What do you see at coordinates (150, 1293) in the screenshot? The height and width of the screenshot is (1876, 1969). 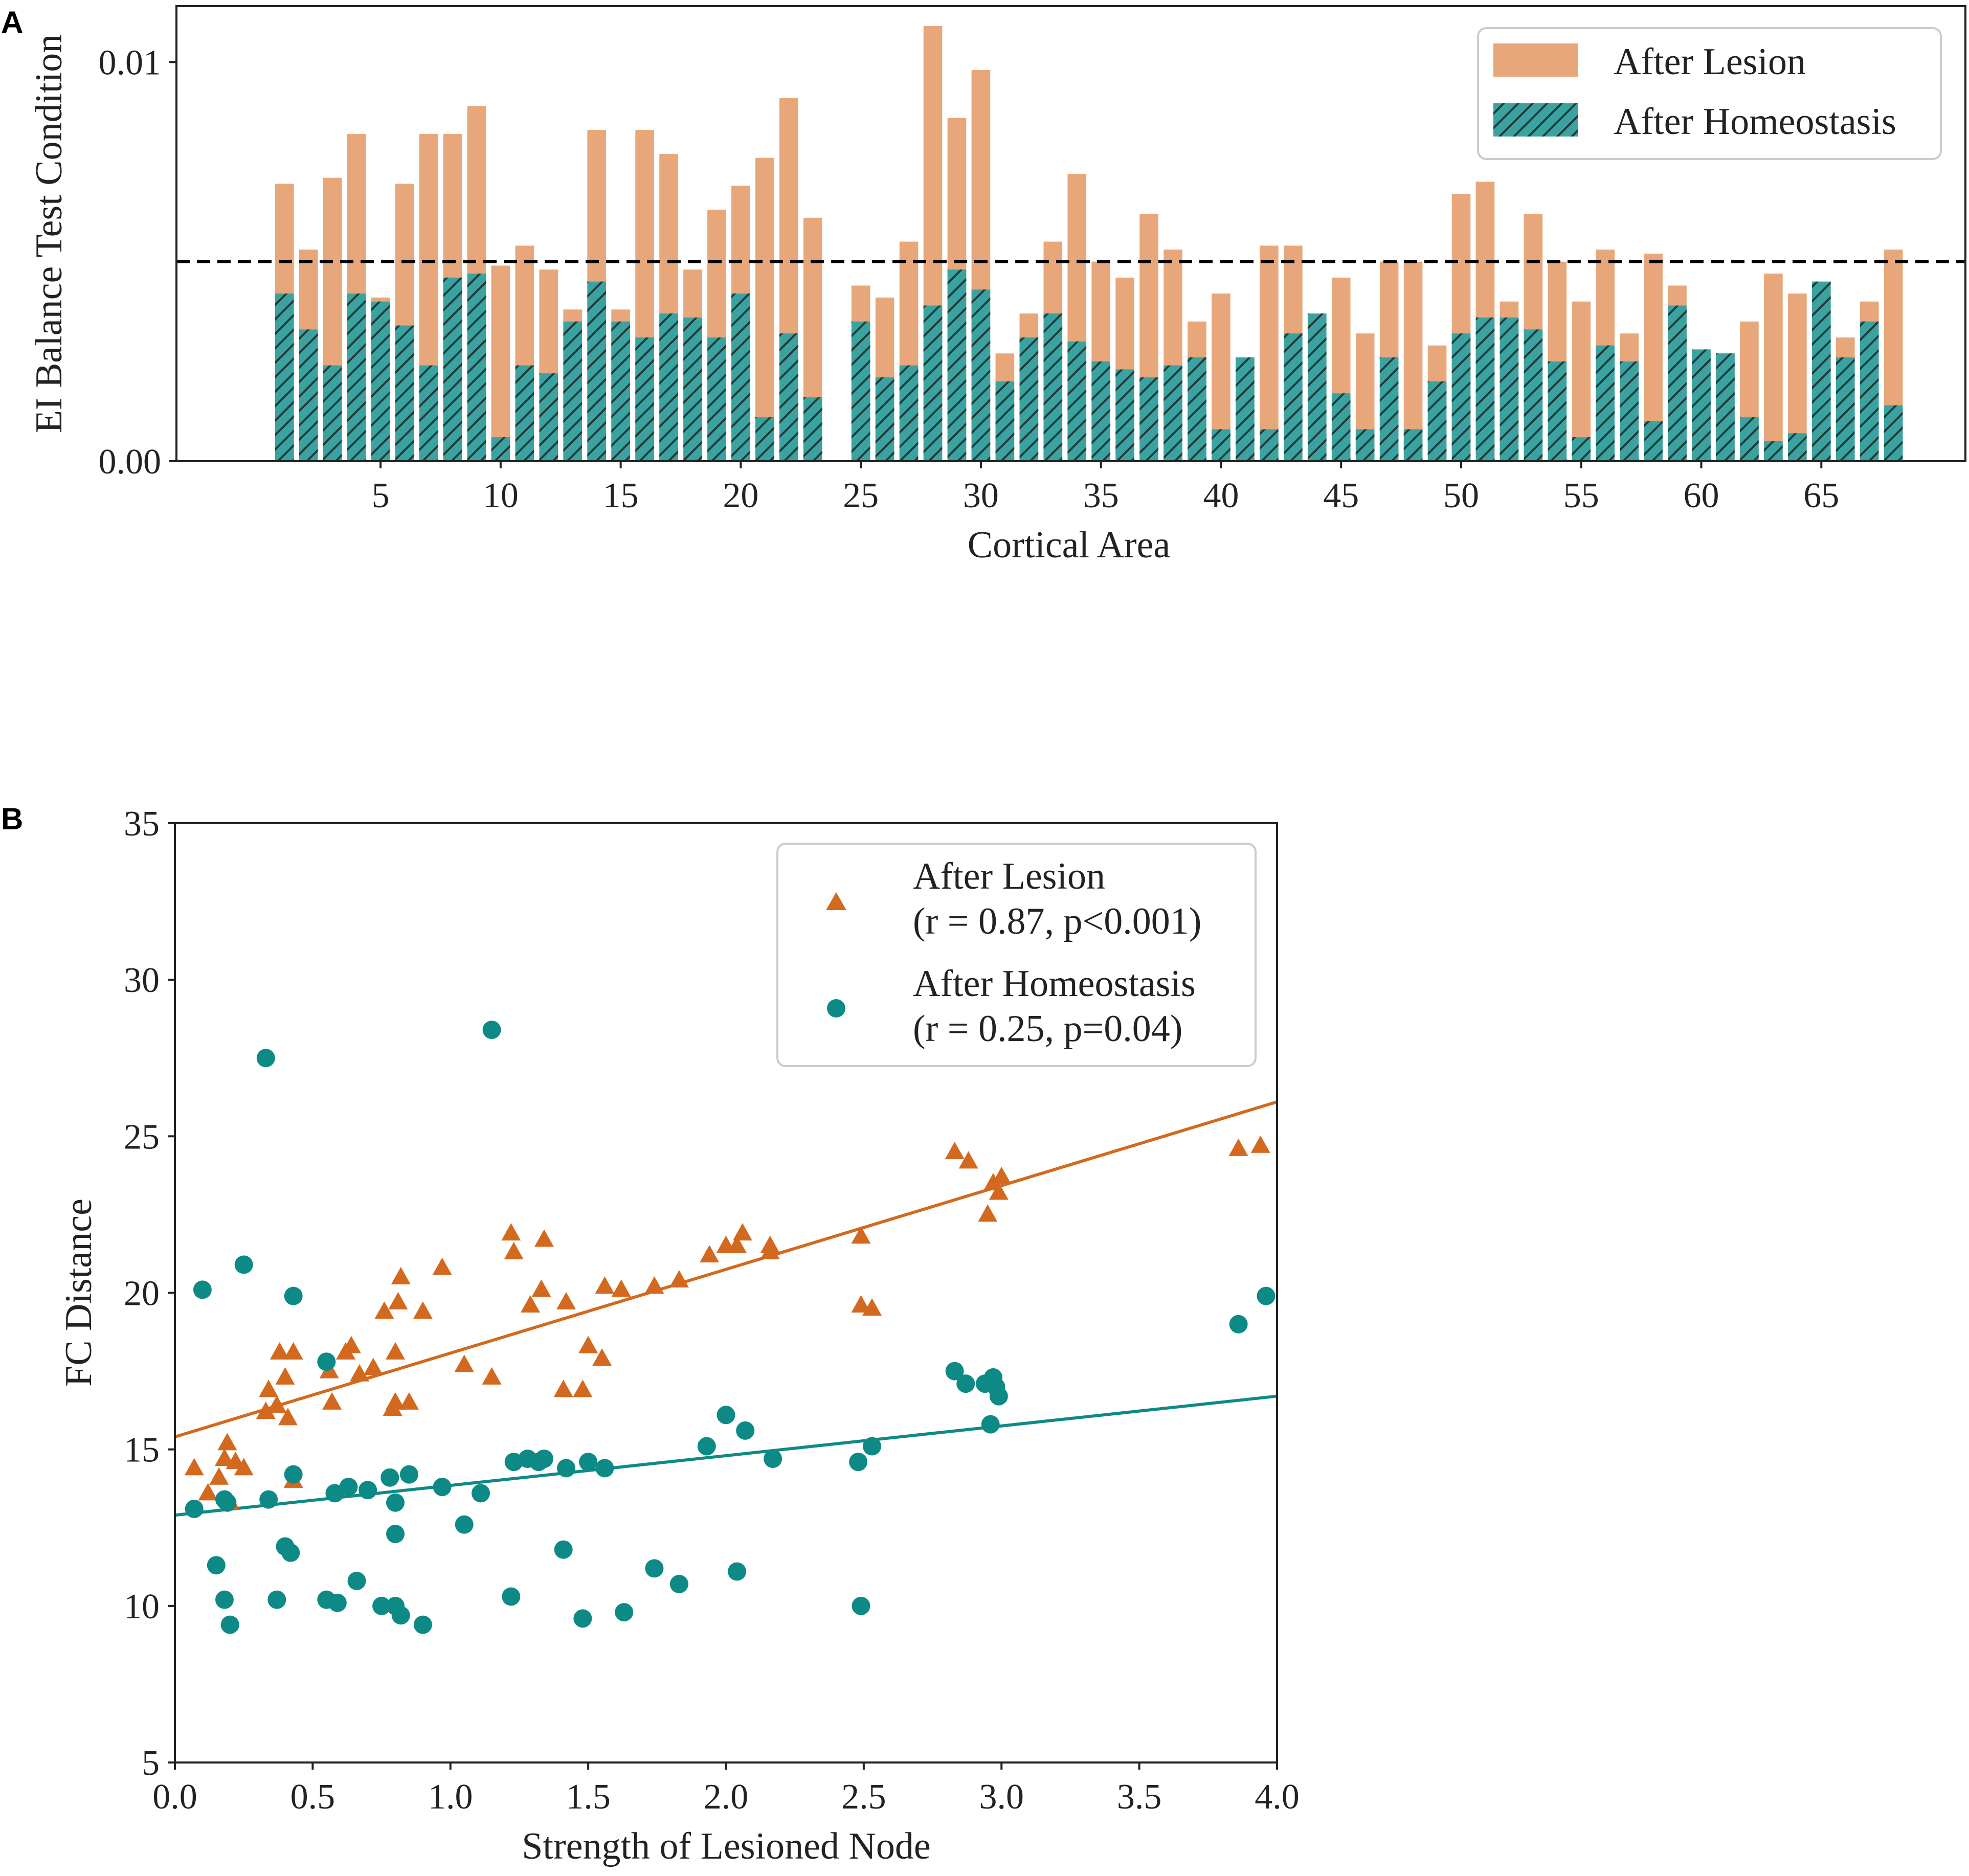 I see `panel-b-y-ticks: 5 10 15 20 25 30 35` at bounding box center [150, 1293].